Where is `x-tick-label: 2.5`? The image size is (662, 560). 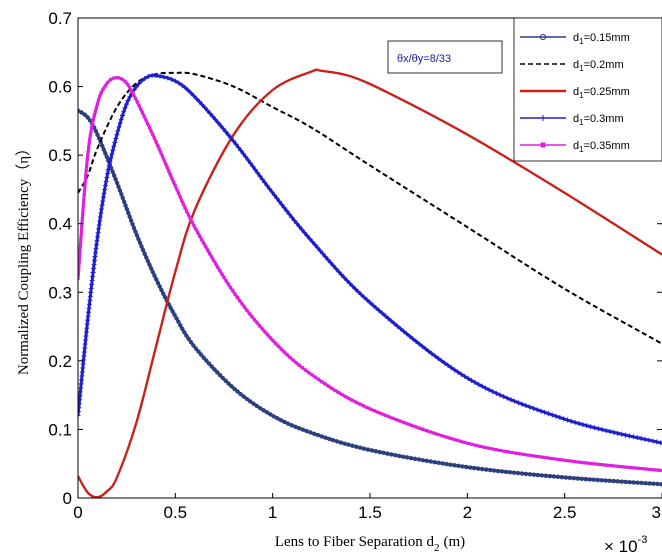
x-tick-label: 2.5 is located at coordinates (565, 512).